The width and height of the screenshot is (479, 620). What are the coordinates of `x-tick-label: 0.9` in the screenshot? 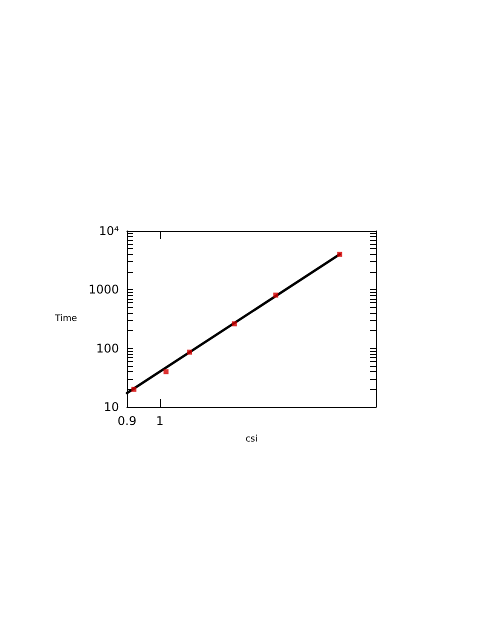 It's located at (127, 421).